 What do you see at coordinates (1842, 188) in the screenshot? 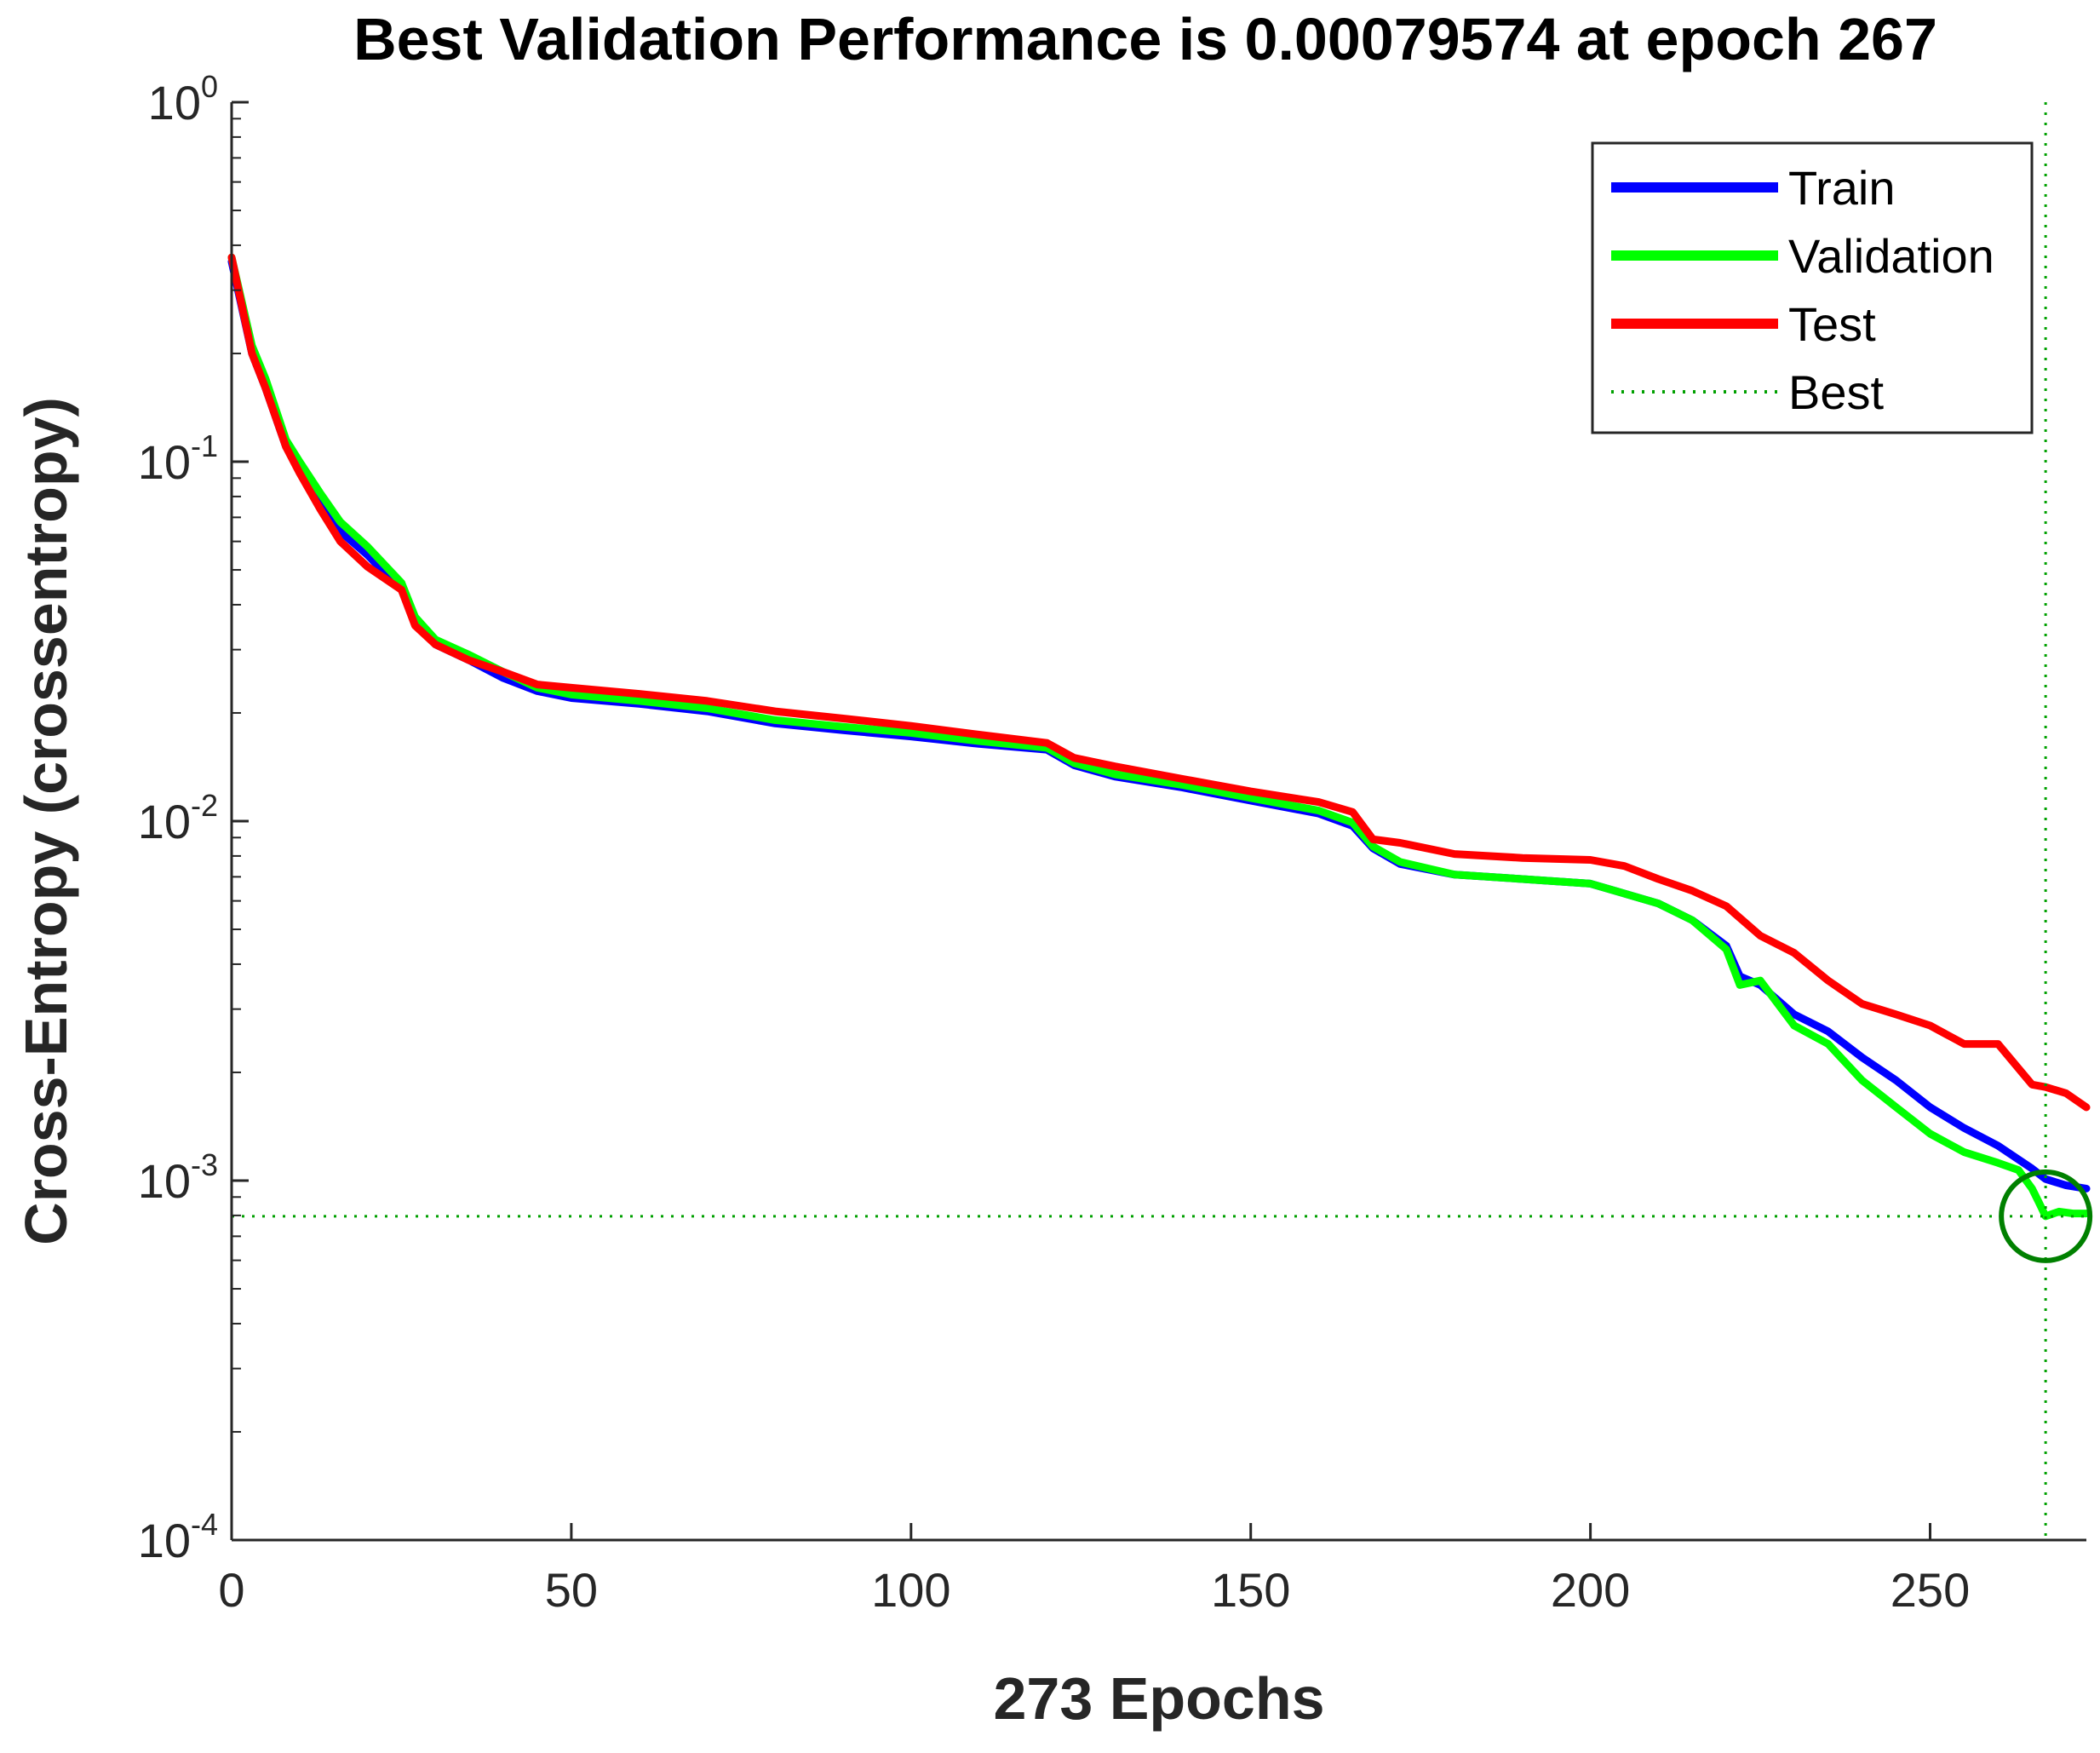
I see `legend-label-train: Train` at bounding box center [1842, 188].